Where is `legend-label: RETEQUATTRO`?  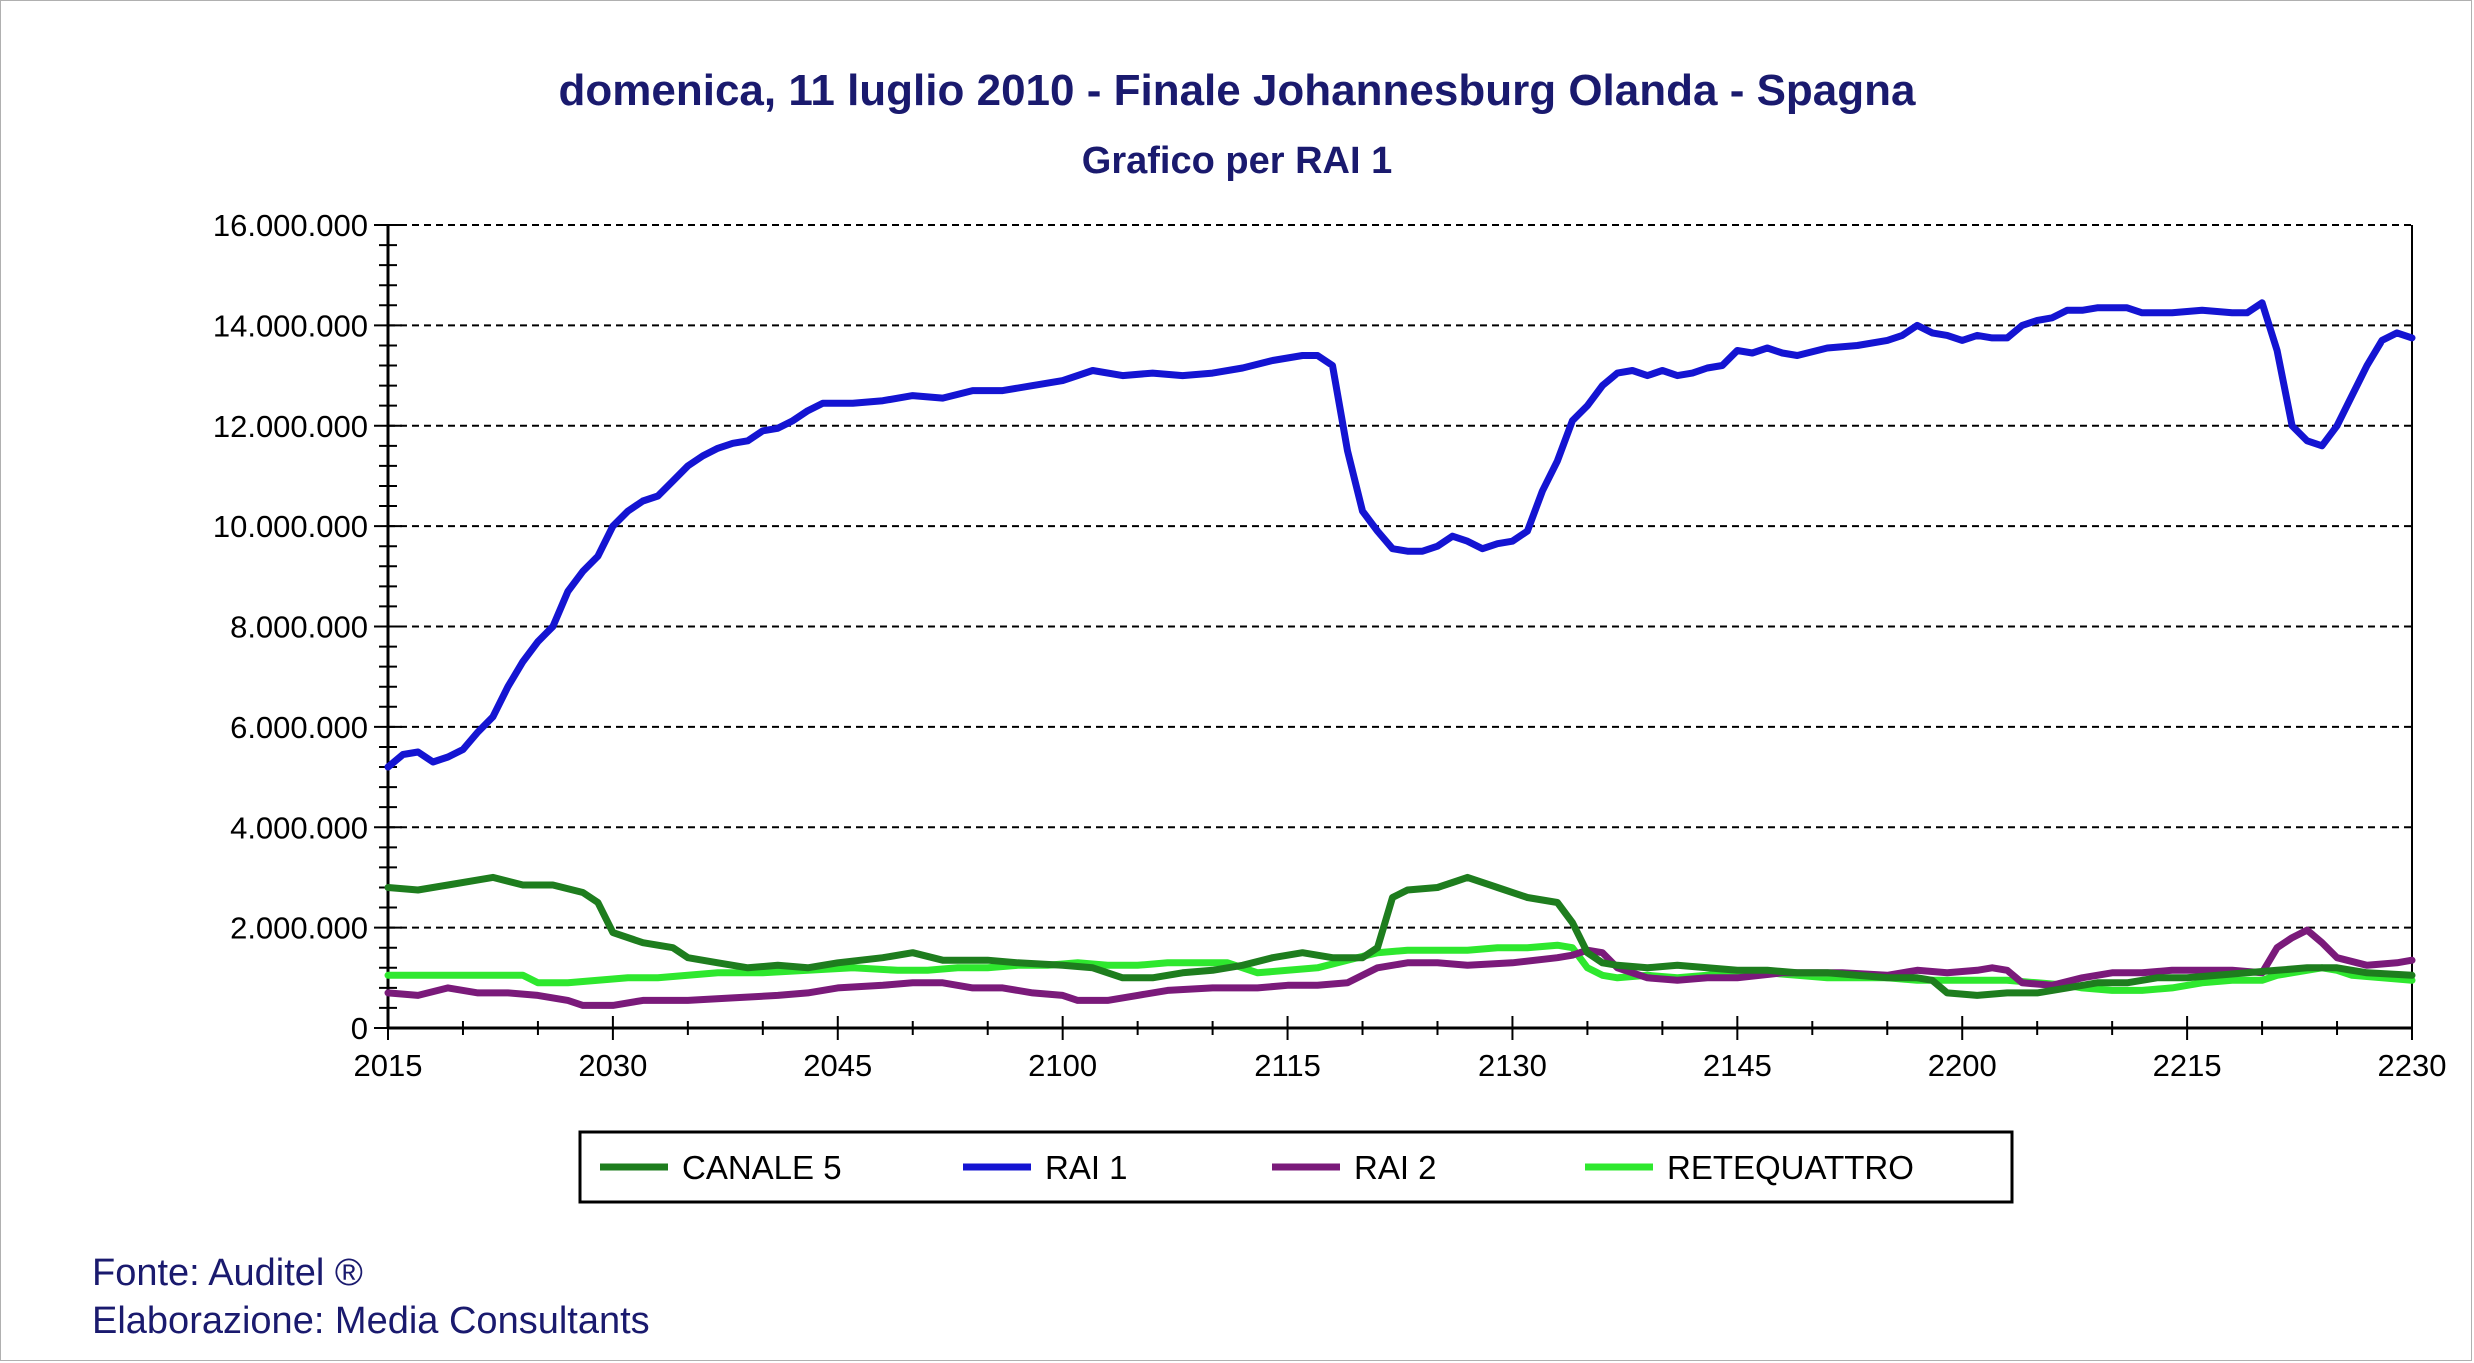 legend-label: RETEQUATTRO is located at coordinates (1790, 1167).